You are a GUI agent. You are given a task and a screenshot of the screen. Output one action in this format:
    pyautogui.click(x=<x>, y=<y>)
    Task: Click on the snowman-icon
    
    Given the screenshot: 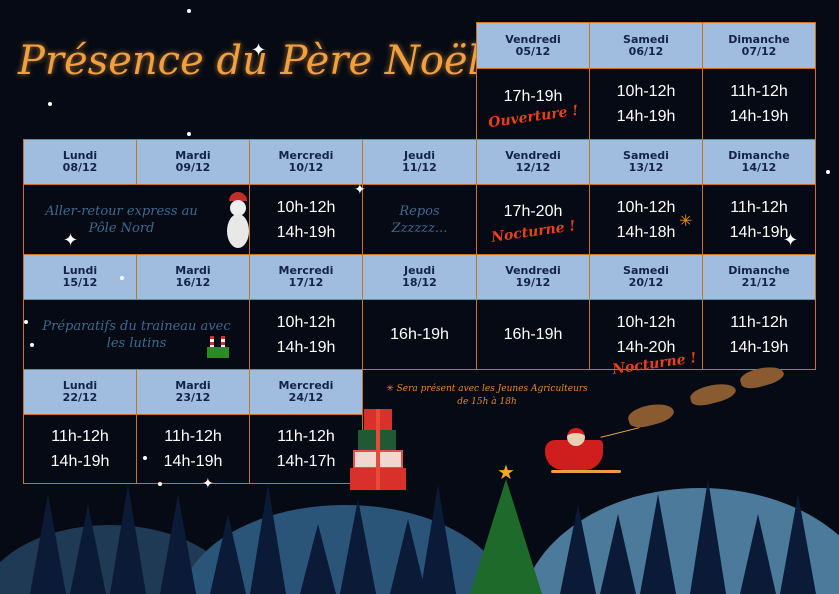 What is the action you would take?
    pyautogui.click(x=237, y=221)
    